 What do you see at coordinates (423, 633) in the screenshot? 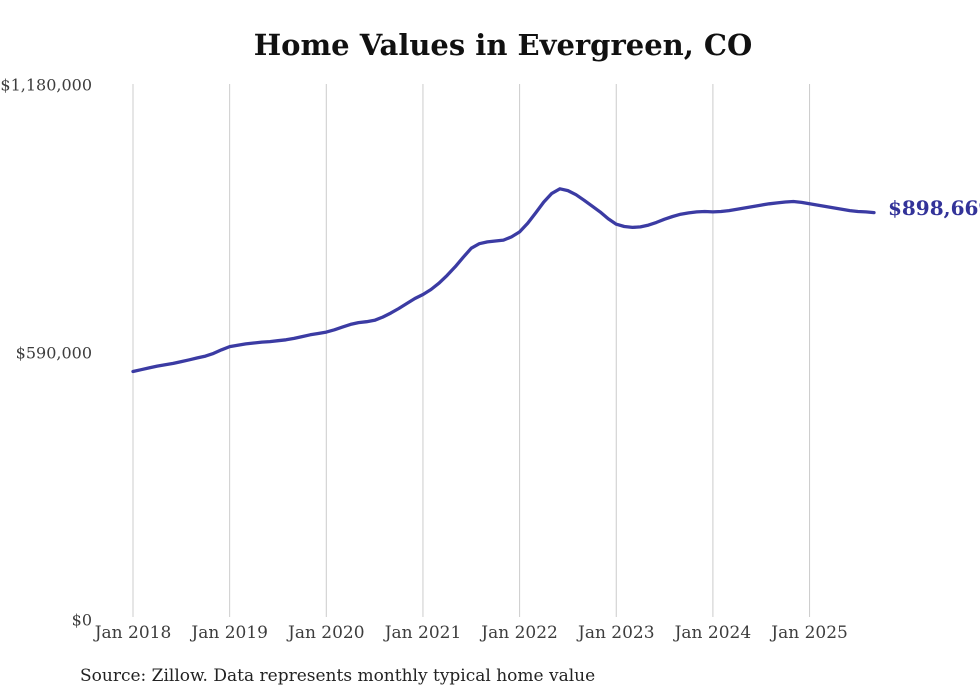
I see `x-axis-tick-label: Jan 2021` at bounding box center [423, 633].